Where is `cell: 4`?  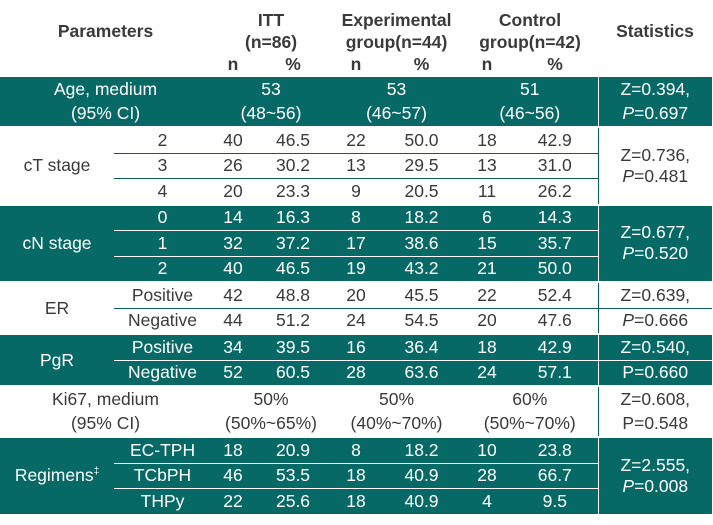
cell: 4 is located at coordinates (487, 501).